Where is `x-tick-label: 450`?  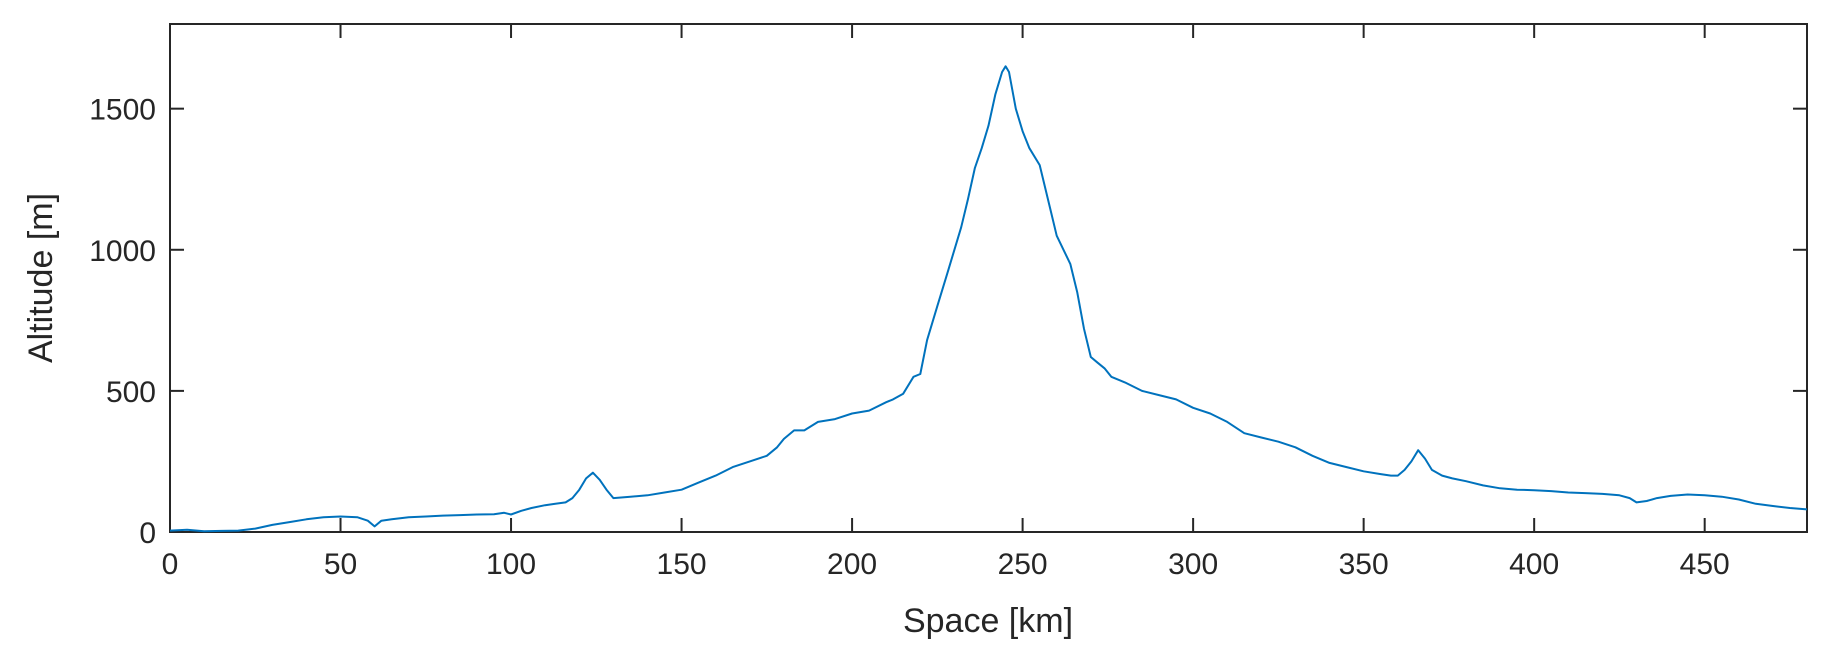
x-tick-label: 450 is located at coordinates (1705, 564).